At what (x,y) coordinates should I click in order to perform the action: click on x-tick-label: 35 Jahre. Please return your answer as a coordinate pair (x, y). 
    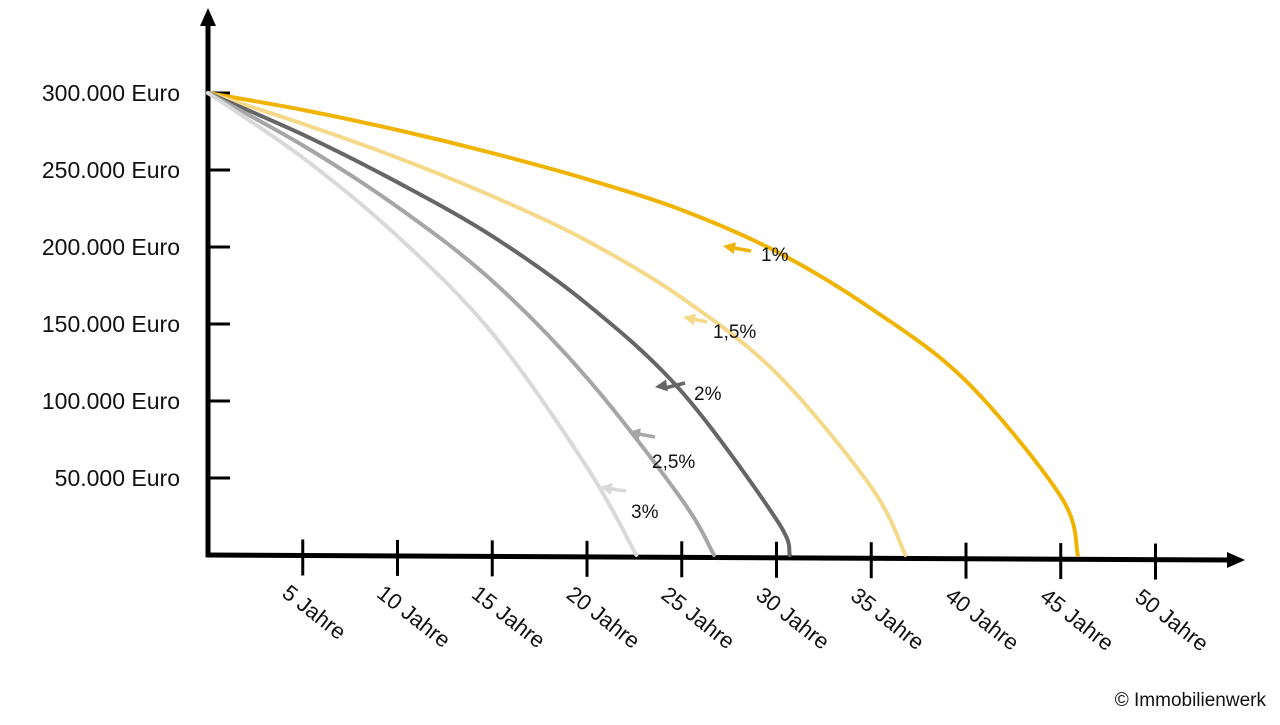
    Looking at the image, I should click on (887, 618).